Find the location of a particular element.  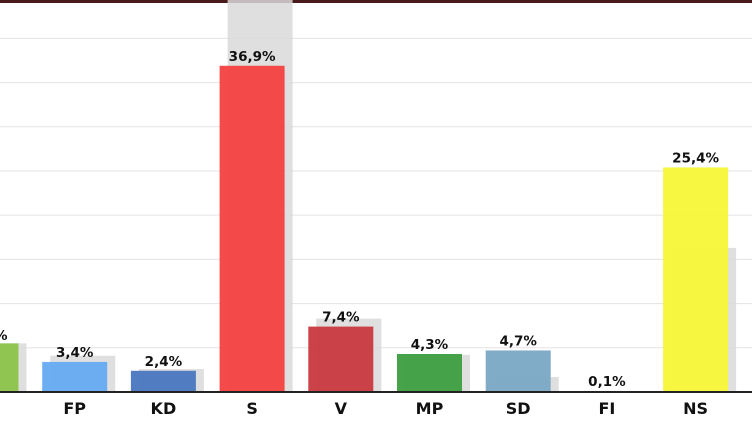

value-label-ns: 25,4% is located at coordinates (695, 158).